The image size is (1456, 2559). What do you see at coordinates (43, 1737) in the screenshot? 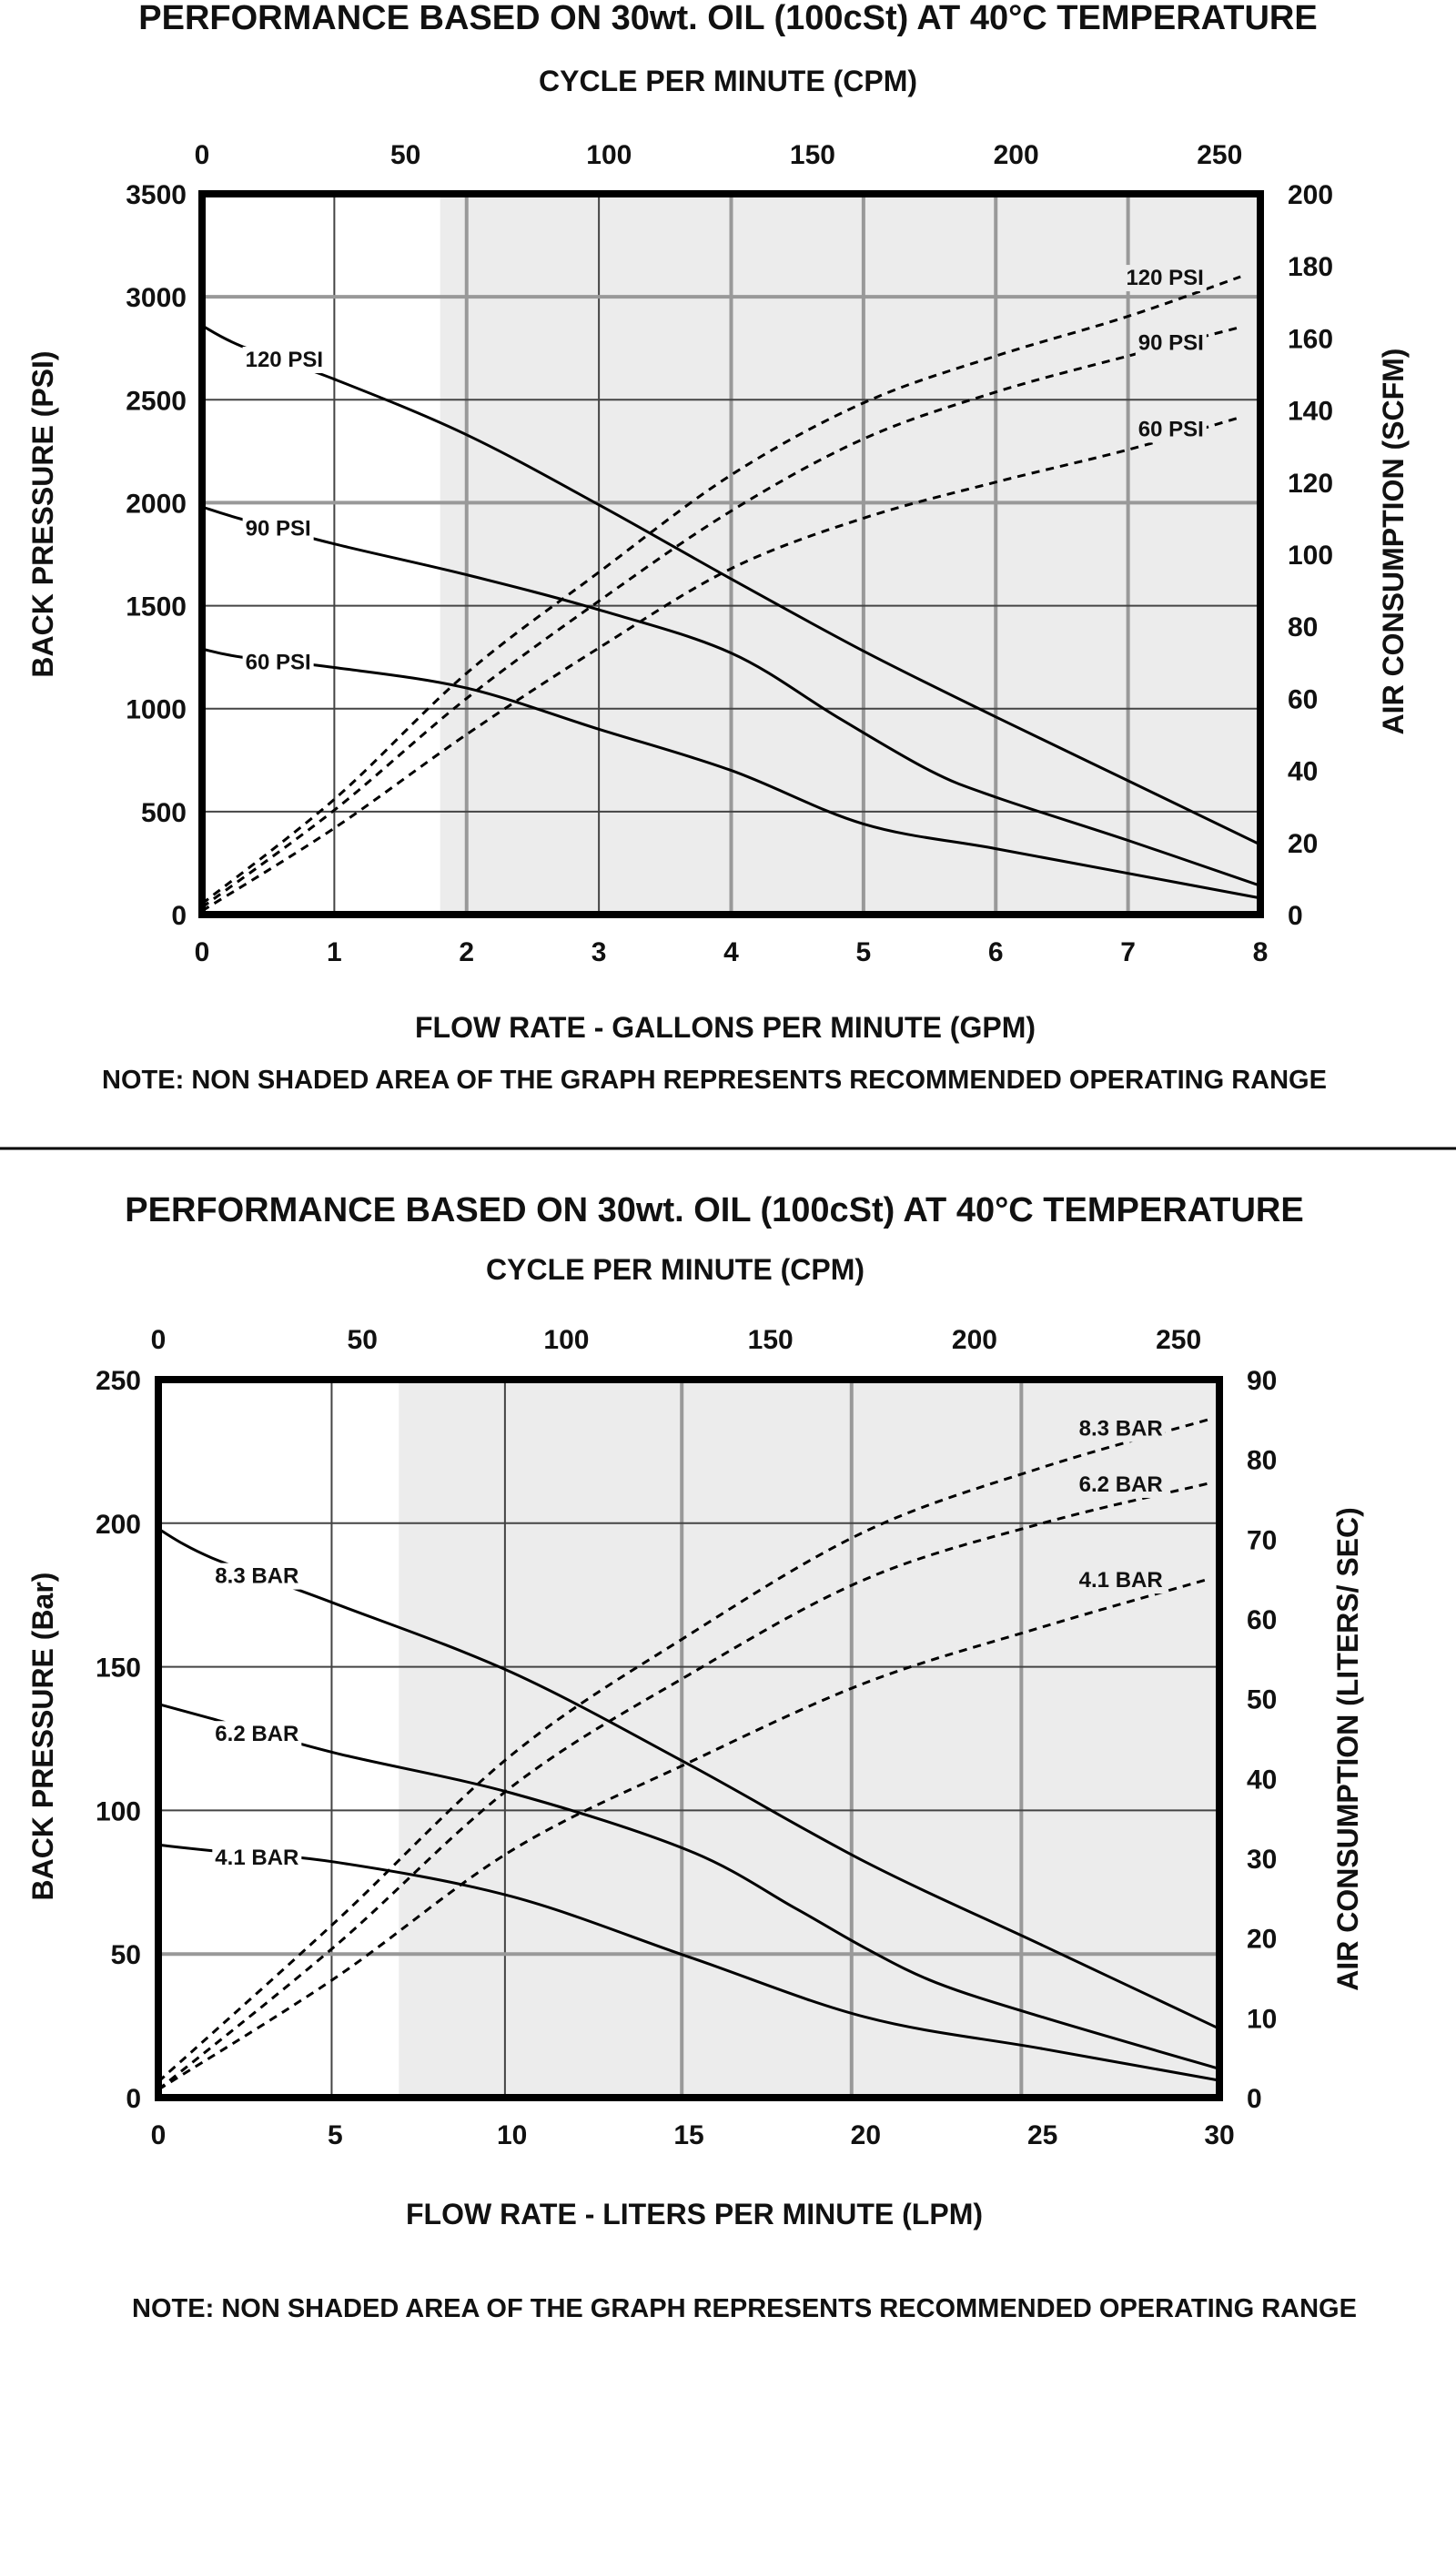
I see `y-axis-label: BACK PRESSURE (Bar)` at bounding box center [43, 1737].